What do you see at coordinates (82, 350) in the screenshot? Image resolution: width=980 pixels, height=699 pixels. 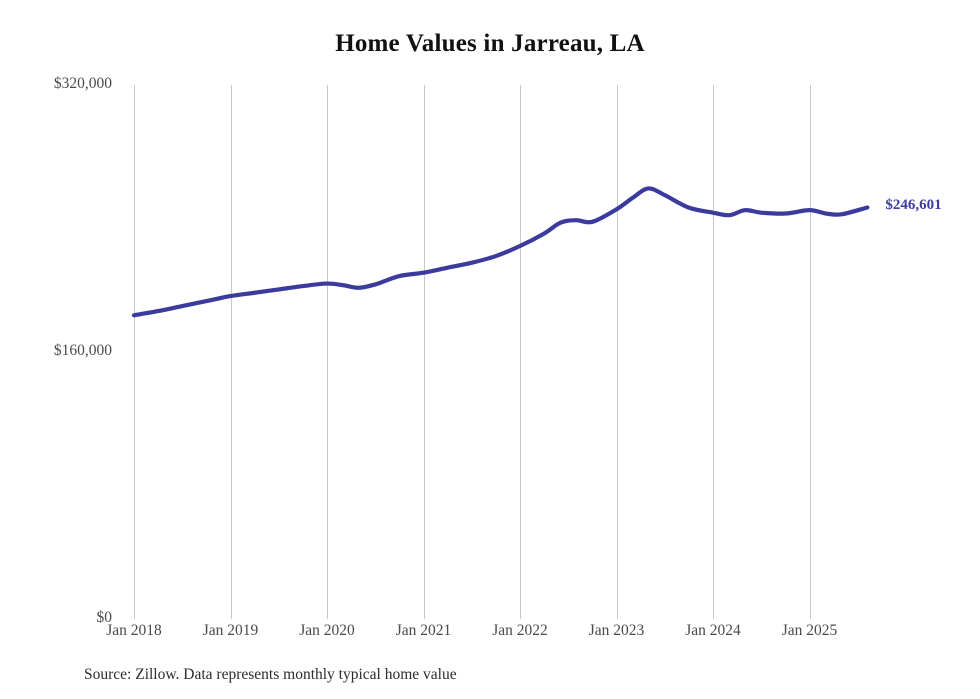 I see `y-axis-tick-label: $160,000` at bounding box center [82, 350].